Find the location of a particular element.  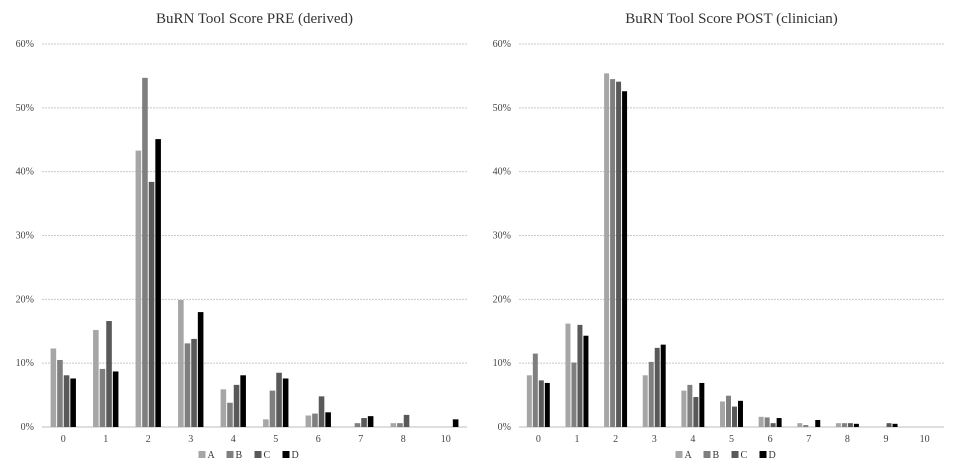

y-tick-label: 20% is located at coordinates (502, 299).